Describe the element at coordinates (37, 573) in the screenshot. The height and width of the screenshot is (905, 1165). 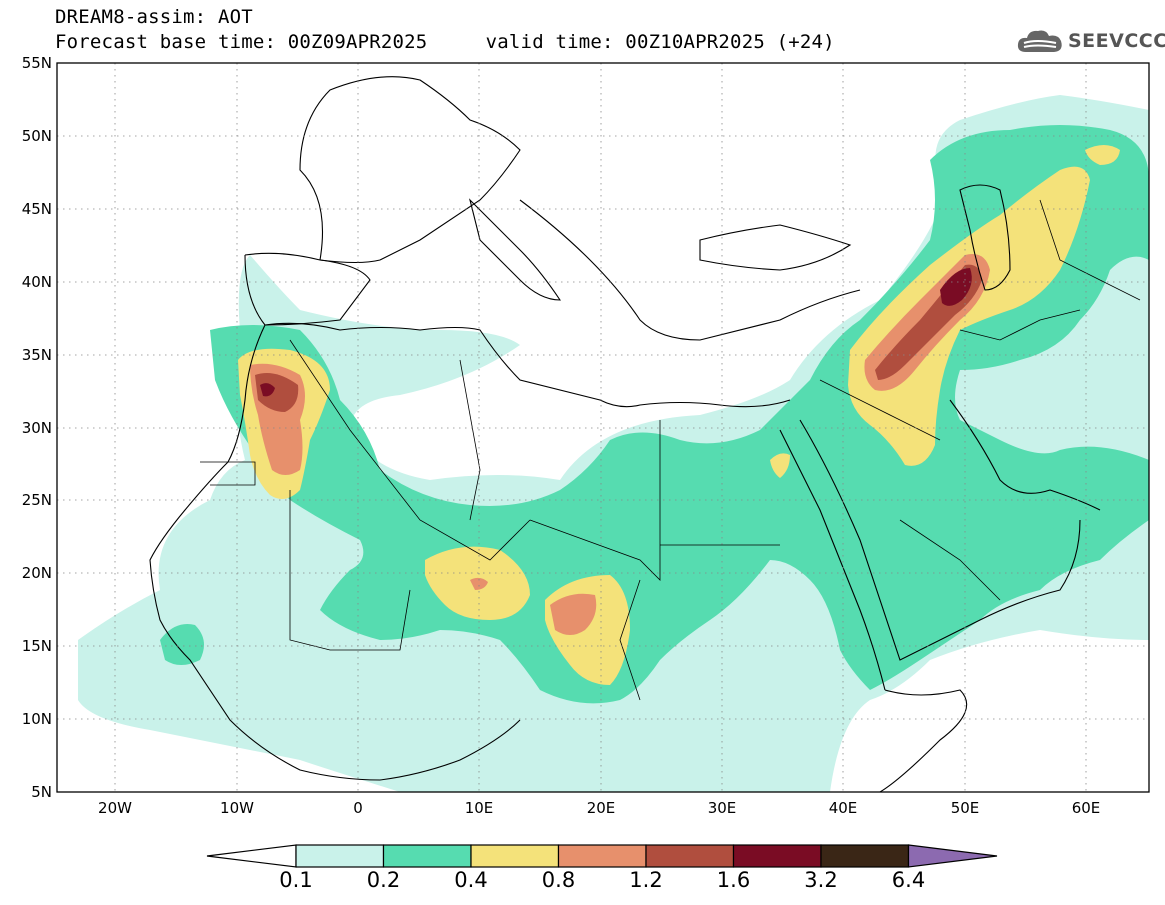
I see `lat-label: 20N` at that location.